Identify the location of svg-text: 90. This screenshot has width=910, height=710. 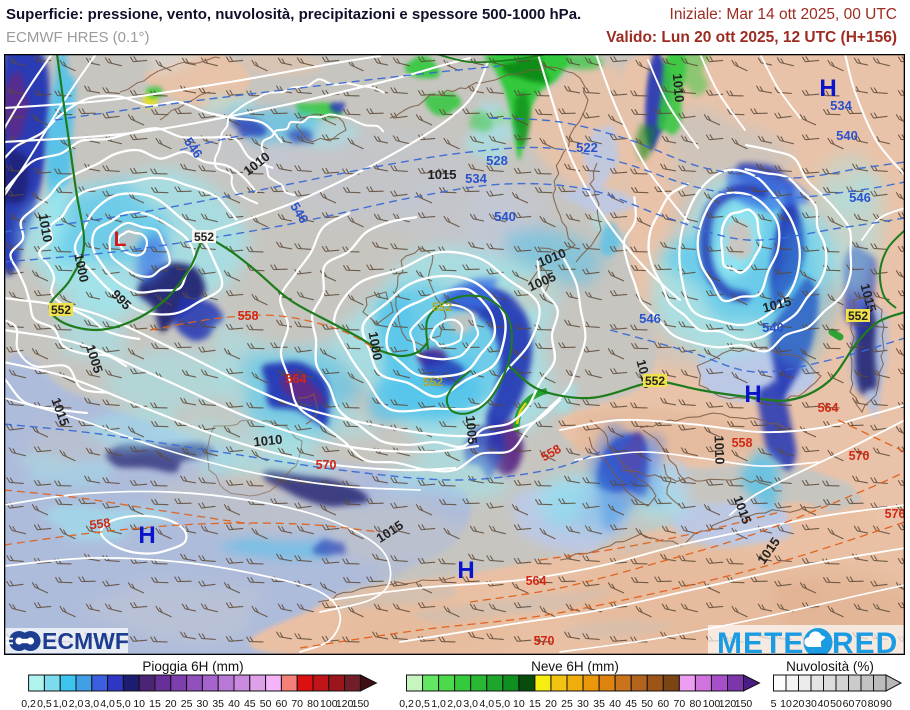
(886, 704).